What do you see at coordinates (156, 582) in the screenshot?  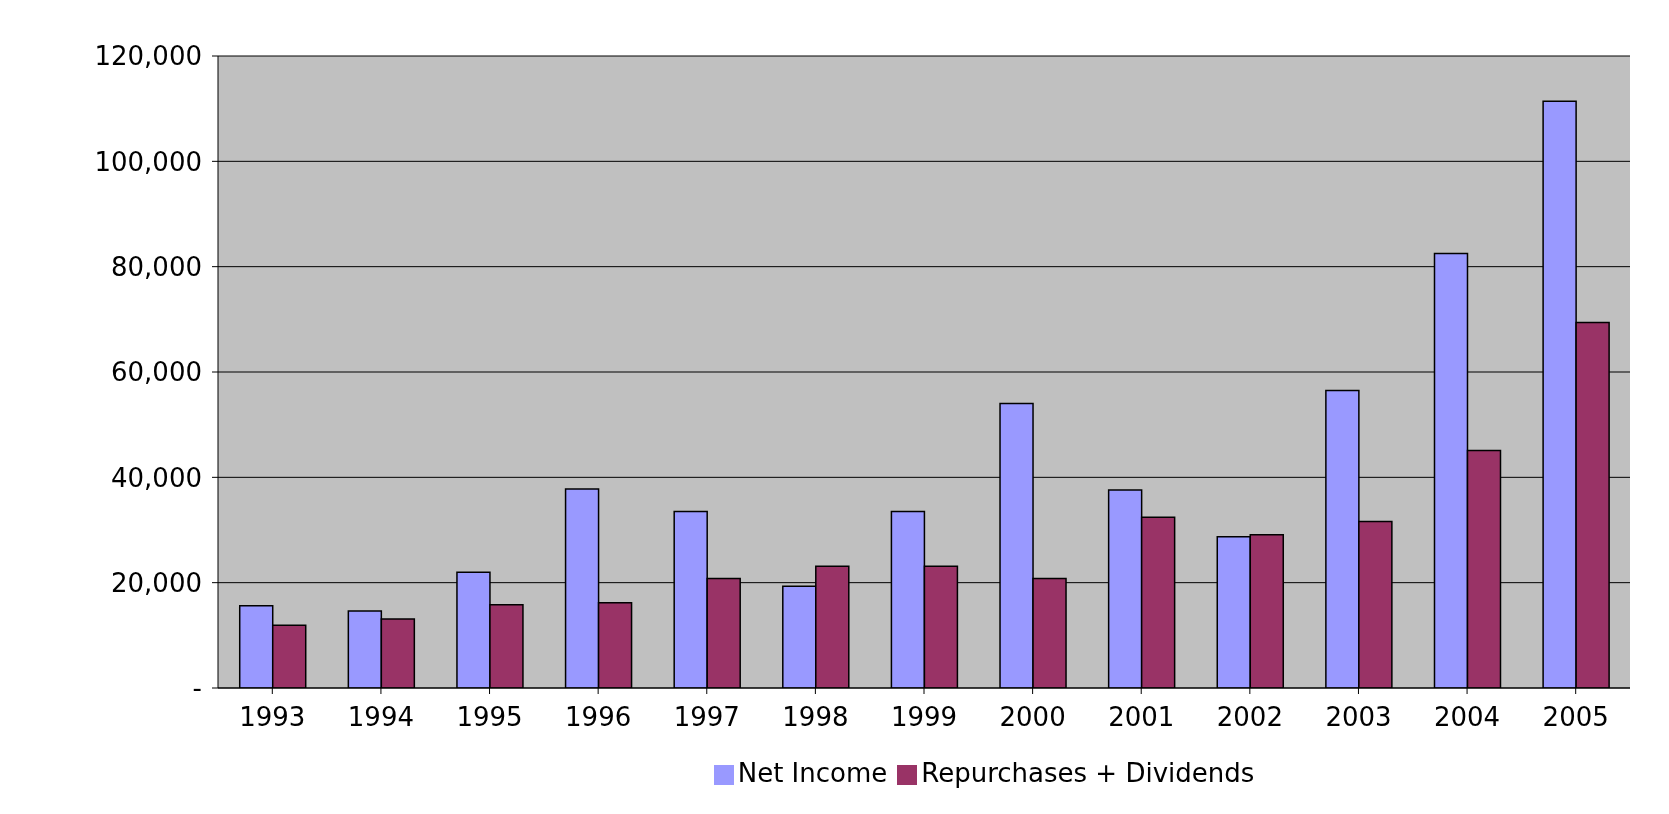 I see `y-tick-label: 20,000` at bounding box center [156, 582].